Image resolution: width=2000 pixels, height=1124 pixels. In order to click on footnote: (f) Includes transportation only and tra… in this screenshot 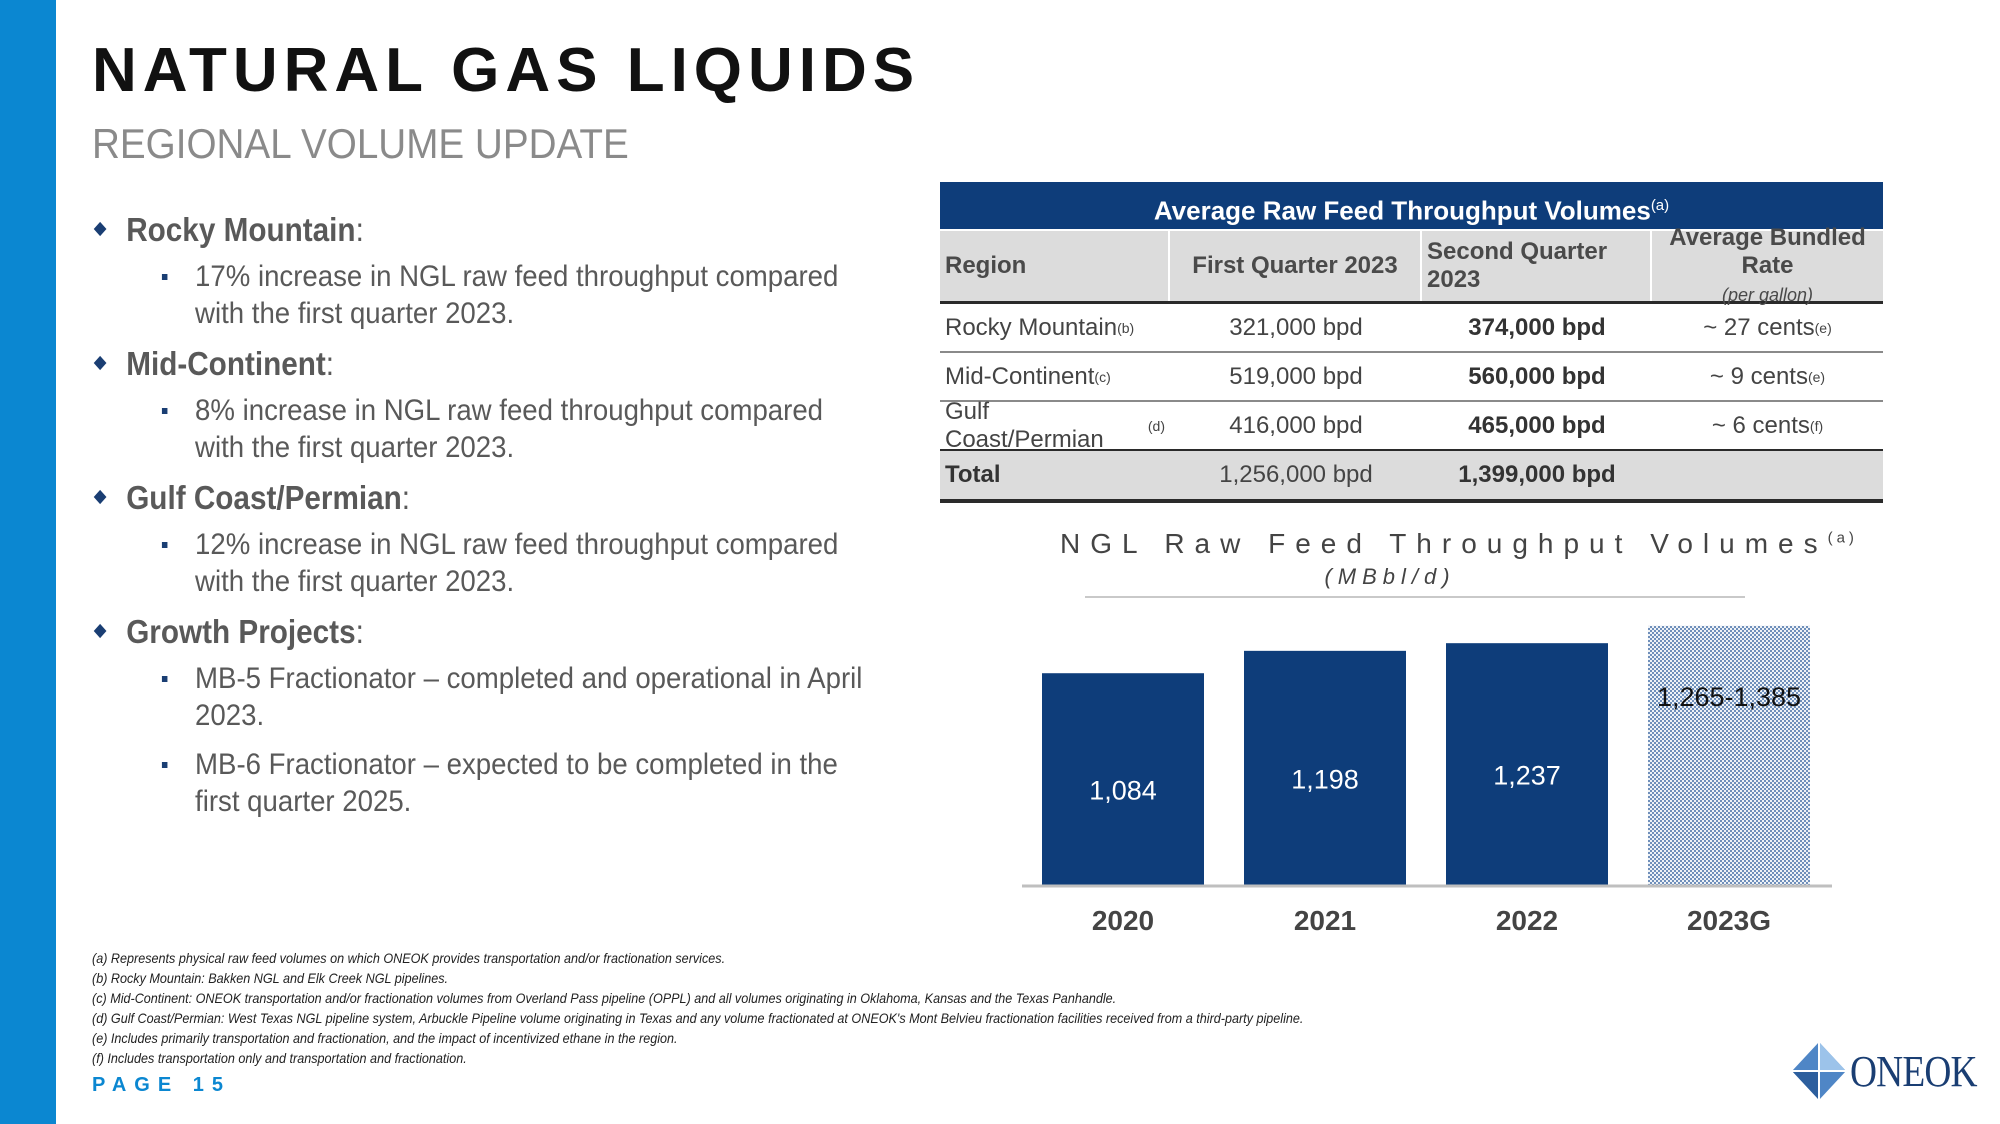, I will do `click(279, 1058)`.